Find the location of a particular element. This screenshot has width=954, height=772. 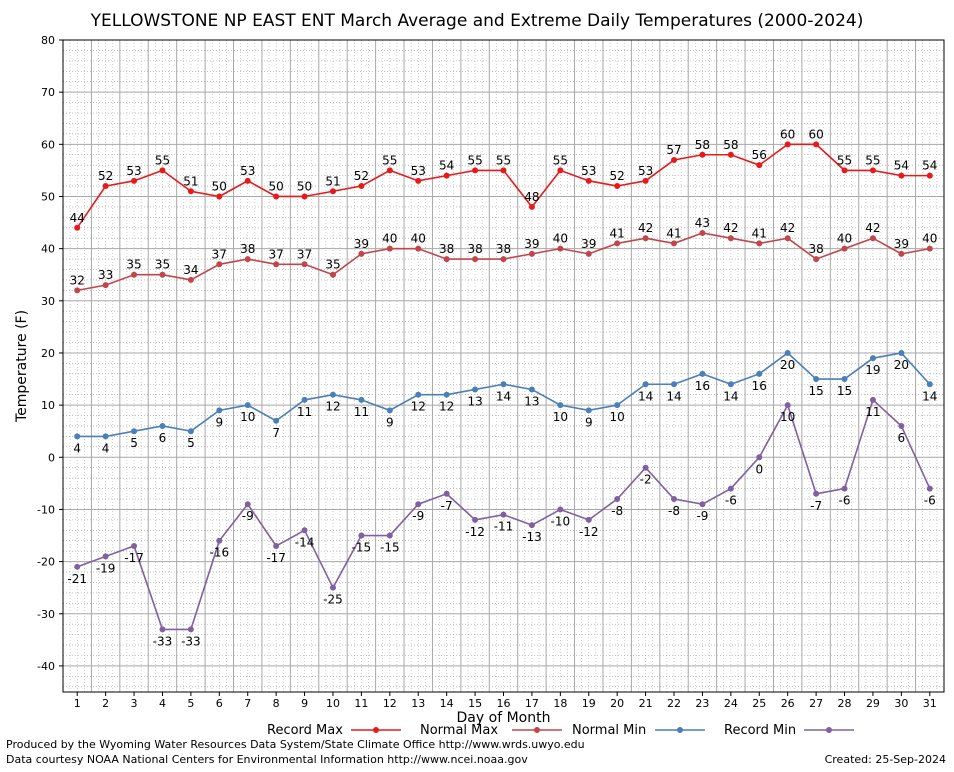

created-date: Created: 25-Sep-2024 is located at coordinates (885, 759).